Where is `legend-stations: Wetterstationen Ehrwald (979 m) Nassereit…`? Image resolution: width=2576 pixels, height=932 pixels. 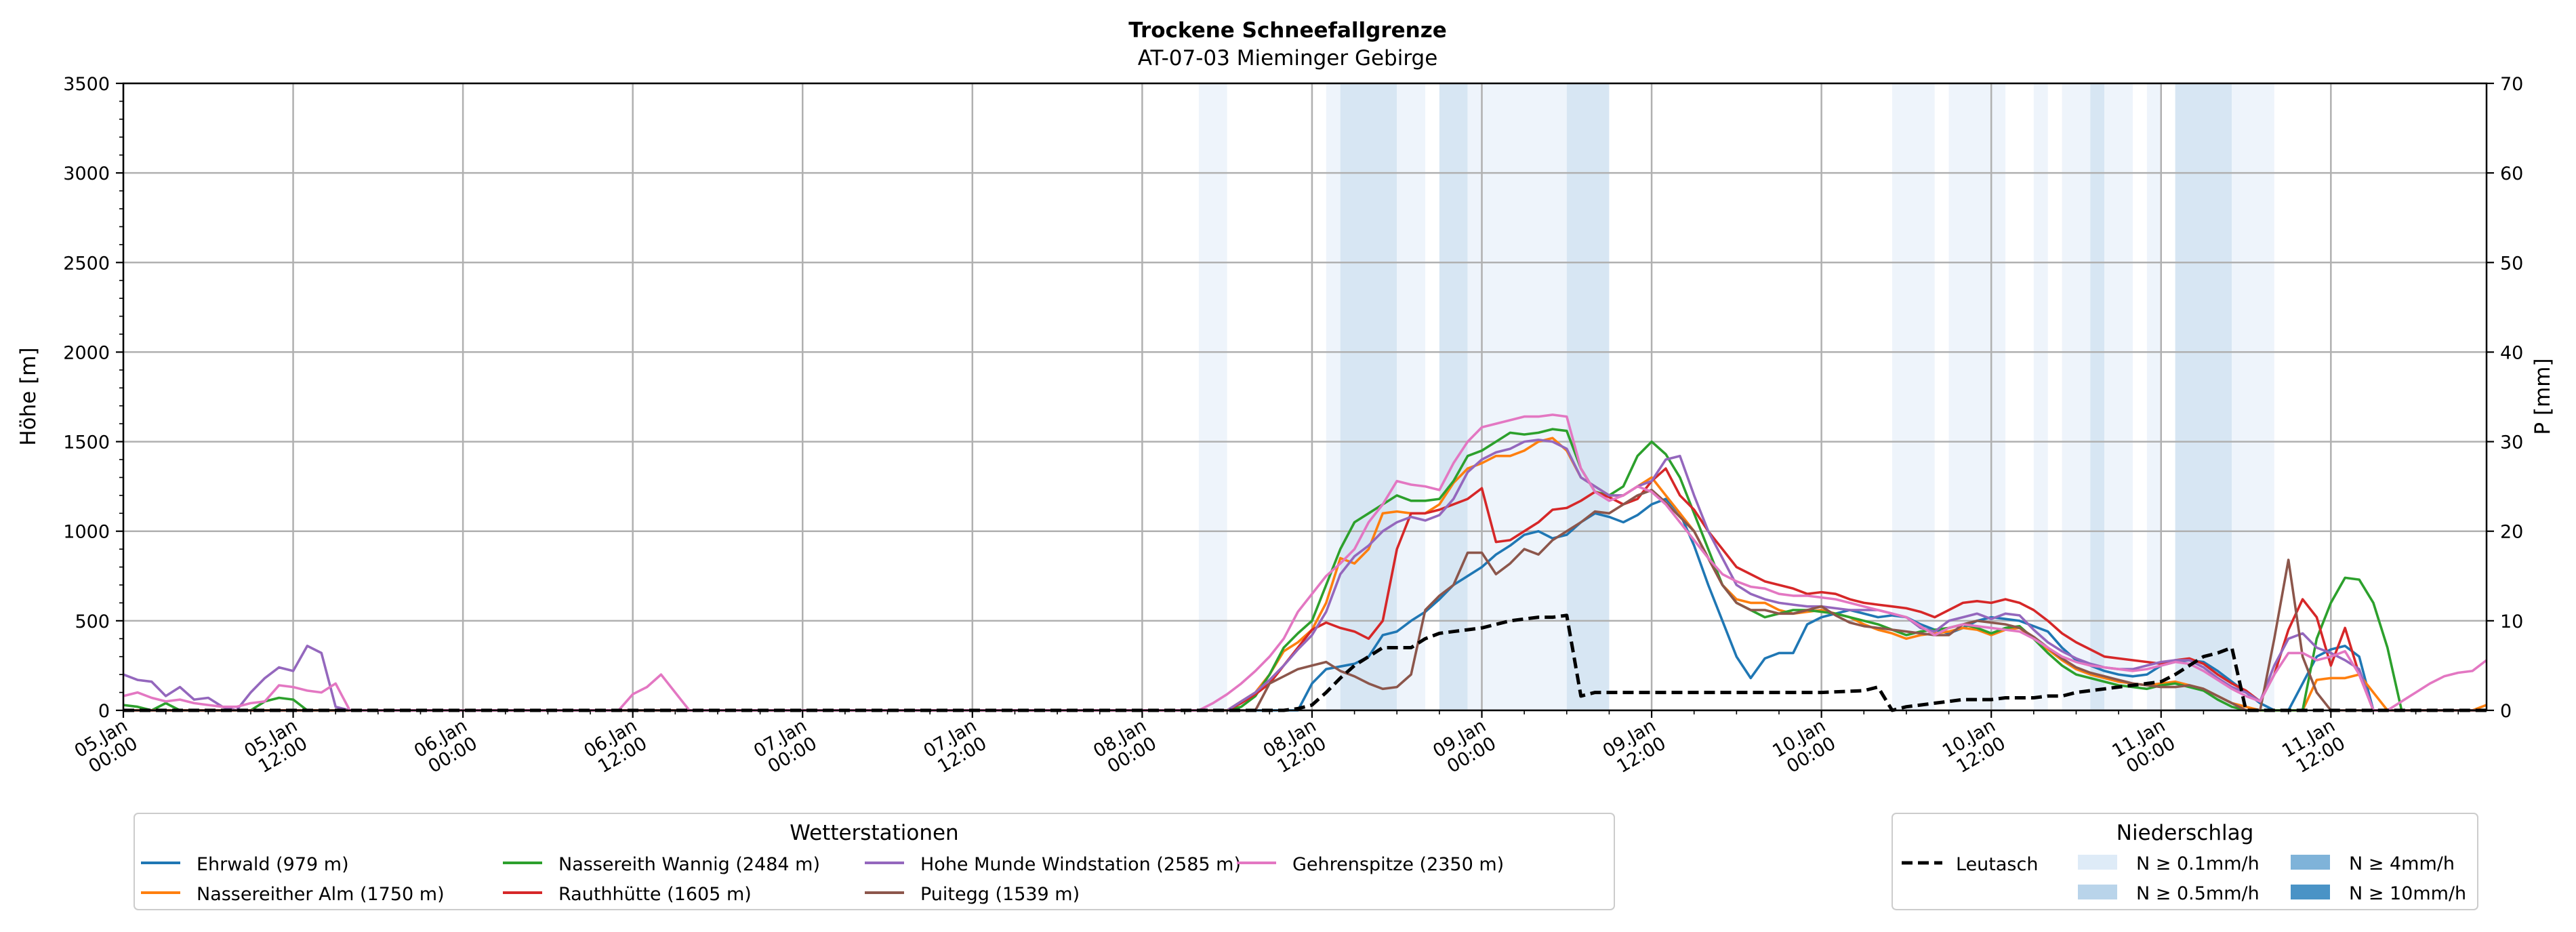 legend-stations: Wetterstationen Ehrwald (979 m) Nassereit… is located at coordinates (875, 861).